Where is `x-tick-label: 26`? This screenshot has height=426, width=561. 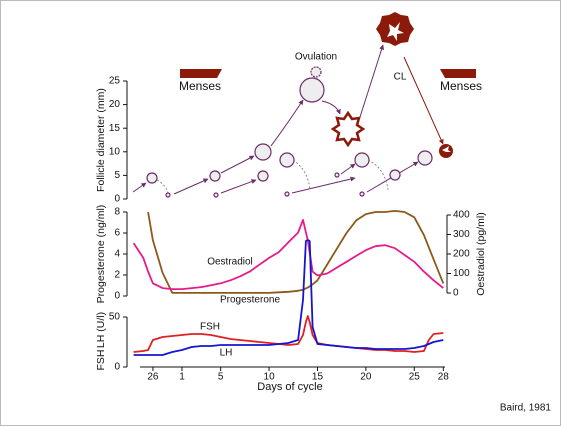 x-tick-label: 26 is located at coordinates (153, 377).